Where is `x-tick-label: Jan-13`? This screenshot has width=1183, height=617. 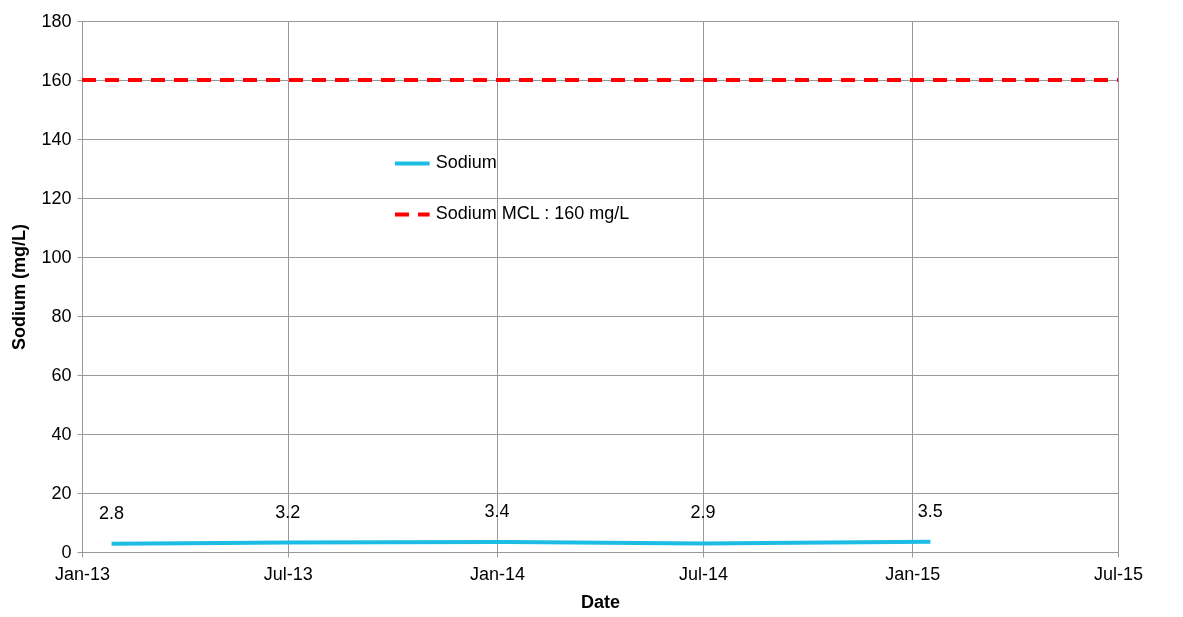 x-tick-label: Jan-13 is located at coordinates (82, 573).